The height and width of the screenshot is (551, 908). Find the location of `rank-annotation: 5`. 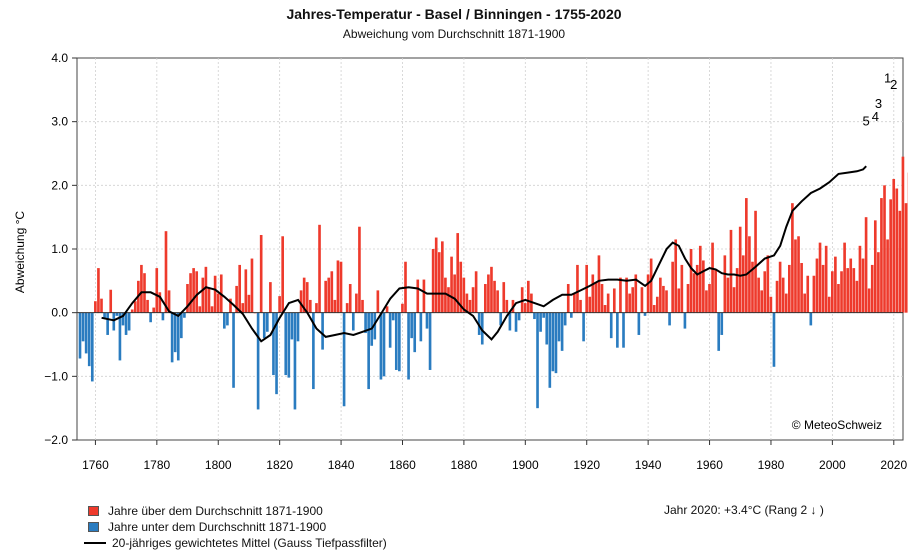

rank-annotation: 5 is located at coordinates (866, 120).